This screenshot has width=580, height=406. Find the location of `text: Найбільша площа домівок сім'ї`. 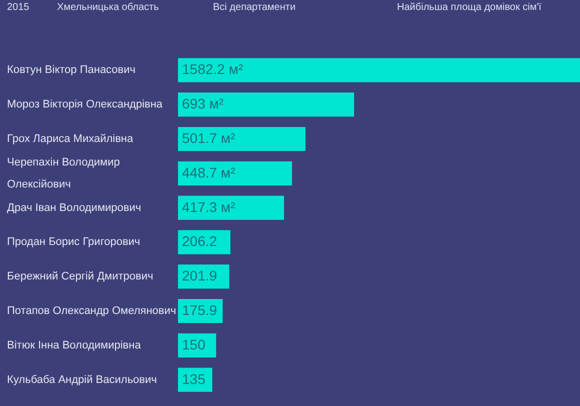

text: Найбільша площа домівок сім'ї is located at coordinates (469, 7).